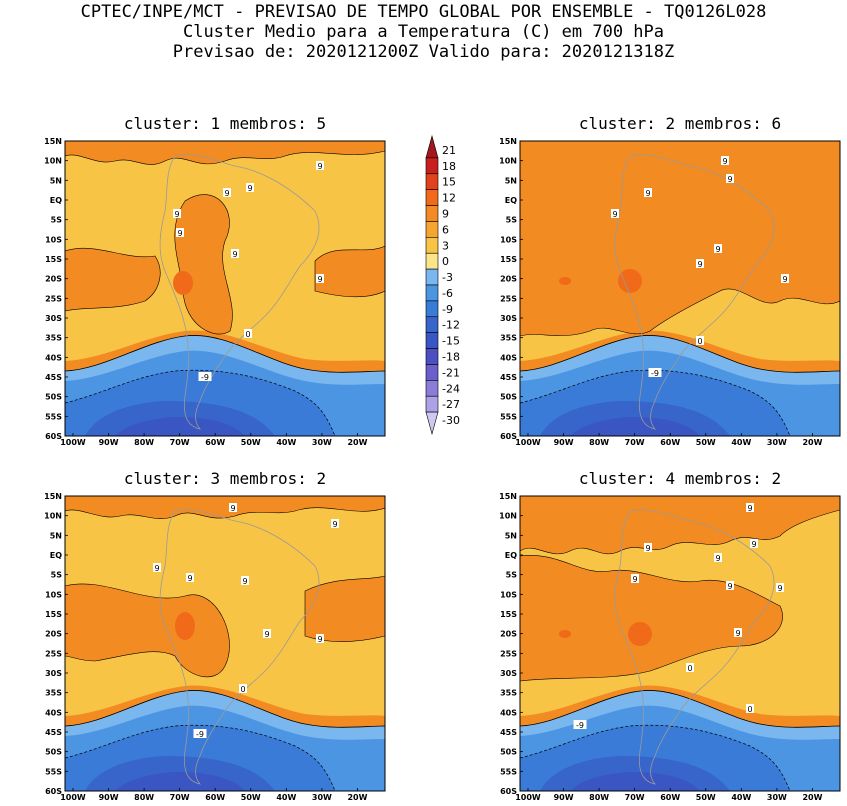  I want to click on colorbar-label: 0, so click(445, 261).